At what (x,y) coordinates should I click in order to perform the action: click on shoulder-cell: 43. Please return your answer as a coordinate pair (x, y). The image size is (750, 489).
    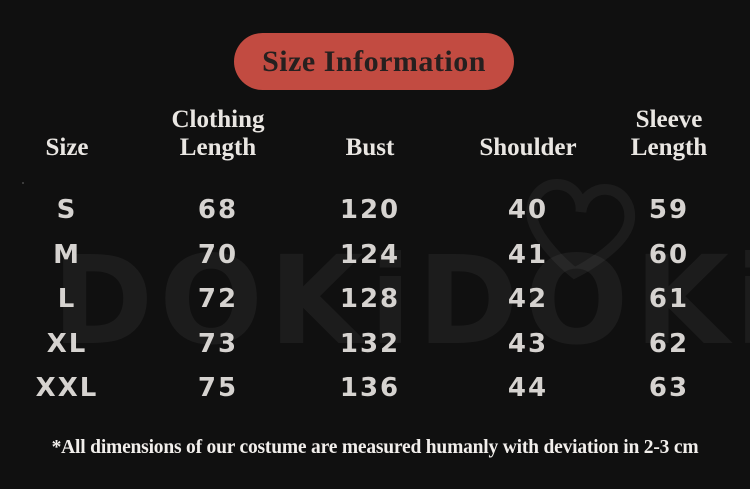
    Looking at the image, I should click on (528, 343).